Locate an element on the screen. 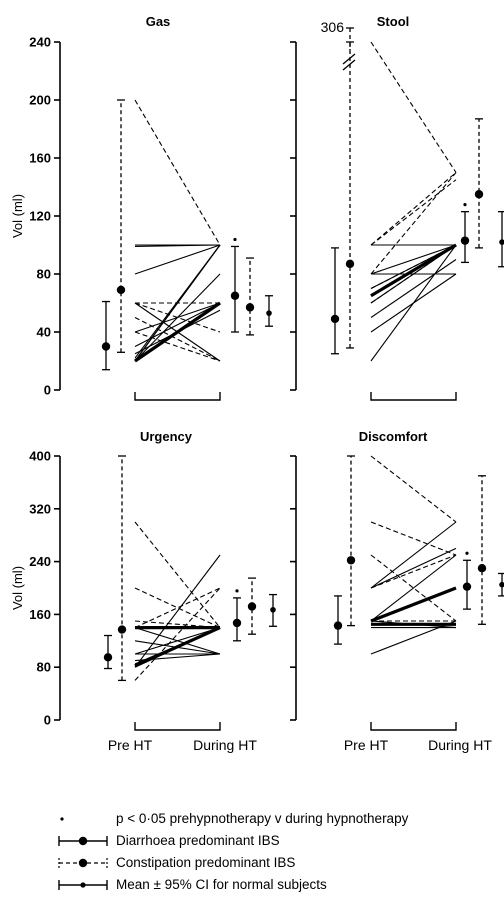 This screenshot has height=902, width=504. legend-row-normal: Mean ± 95% CI for normal subjects is located at coordinates (252, 886).